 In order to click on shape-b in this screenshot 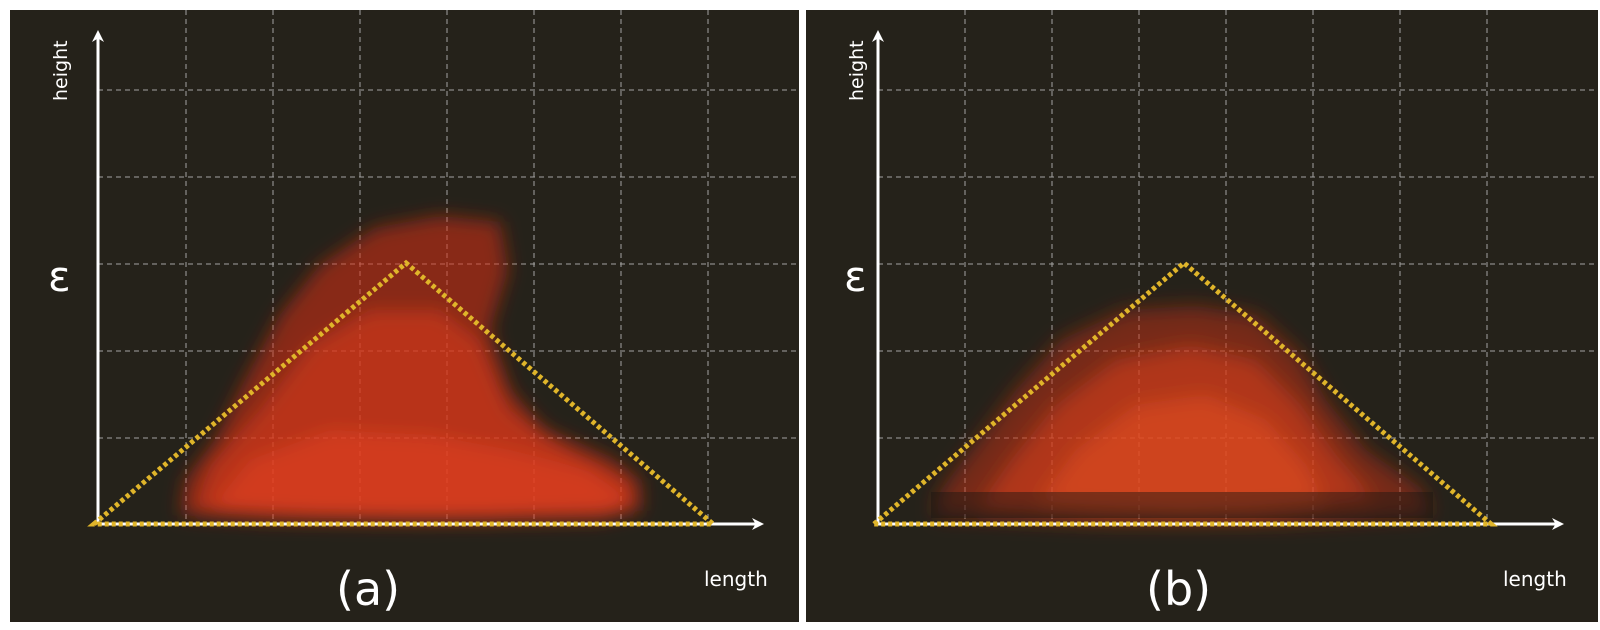, I will do `click(1182, 414)`.